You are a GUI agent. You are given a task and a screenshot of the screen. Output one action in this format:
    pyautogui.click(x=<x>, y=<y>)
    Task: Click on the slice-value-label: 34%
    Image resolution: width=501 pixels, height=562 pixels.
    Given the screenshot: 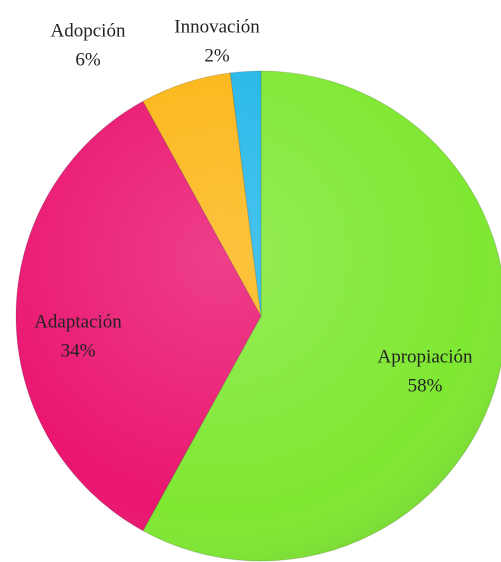 What is the action you would take?
    pyautogui.click(x=78, y=350)
    